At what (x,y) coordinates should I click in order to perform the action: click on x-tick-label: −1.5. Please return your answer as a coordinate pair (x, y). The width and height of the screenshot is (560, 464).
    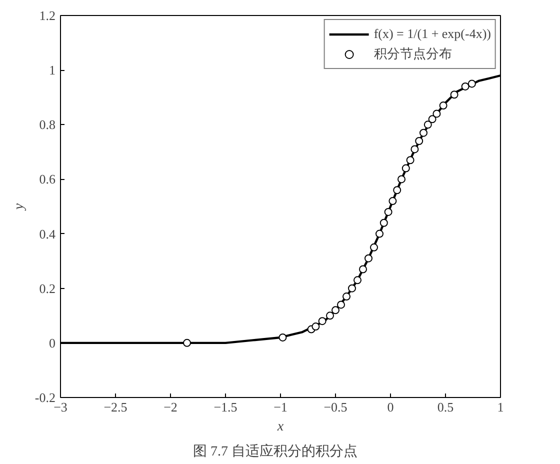
    Looking at the image, I should click on (226, 407).